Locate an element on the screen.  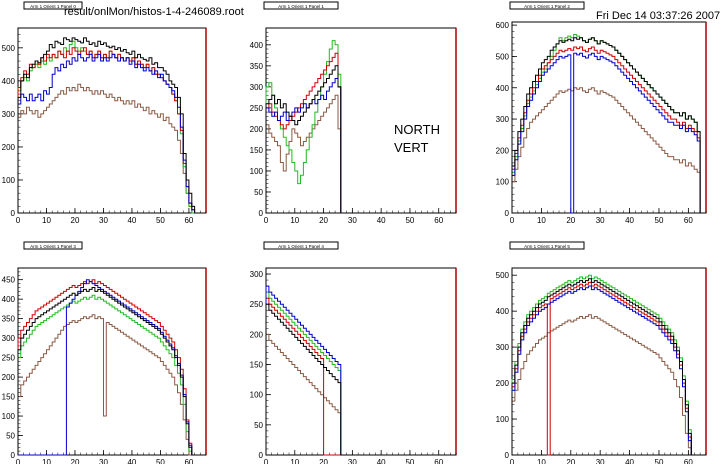
panel-title: Arm 1 Orient 1 Panel 4 is located at coordinates (301, 246).